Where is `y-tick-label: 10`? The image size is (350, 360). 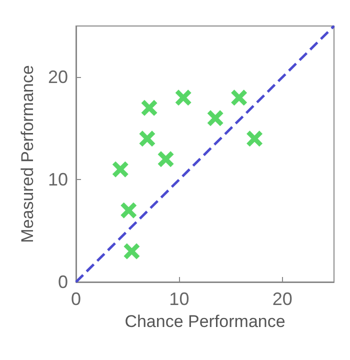
y-tick-label: 10 is located at coordinates (58, 180).